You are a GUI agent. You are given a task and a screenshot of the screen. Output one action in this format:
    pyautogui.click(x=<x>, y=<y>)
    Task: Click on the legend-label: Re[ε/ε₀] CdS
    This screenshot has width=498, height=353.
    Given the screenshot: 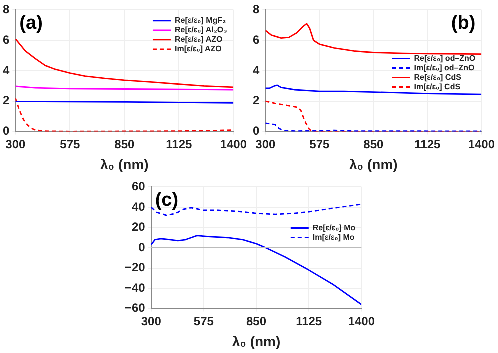 What is the action you would take?
    pyautogui.click(x=438, y=77)
    